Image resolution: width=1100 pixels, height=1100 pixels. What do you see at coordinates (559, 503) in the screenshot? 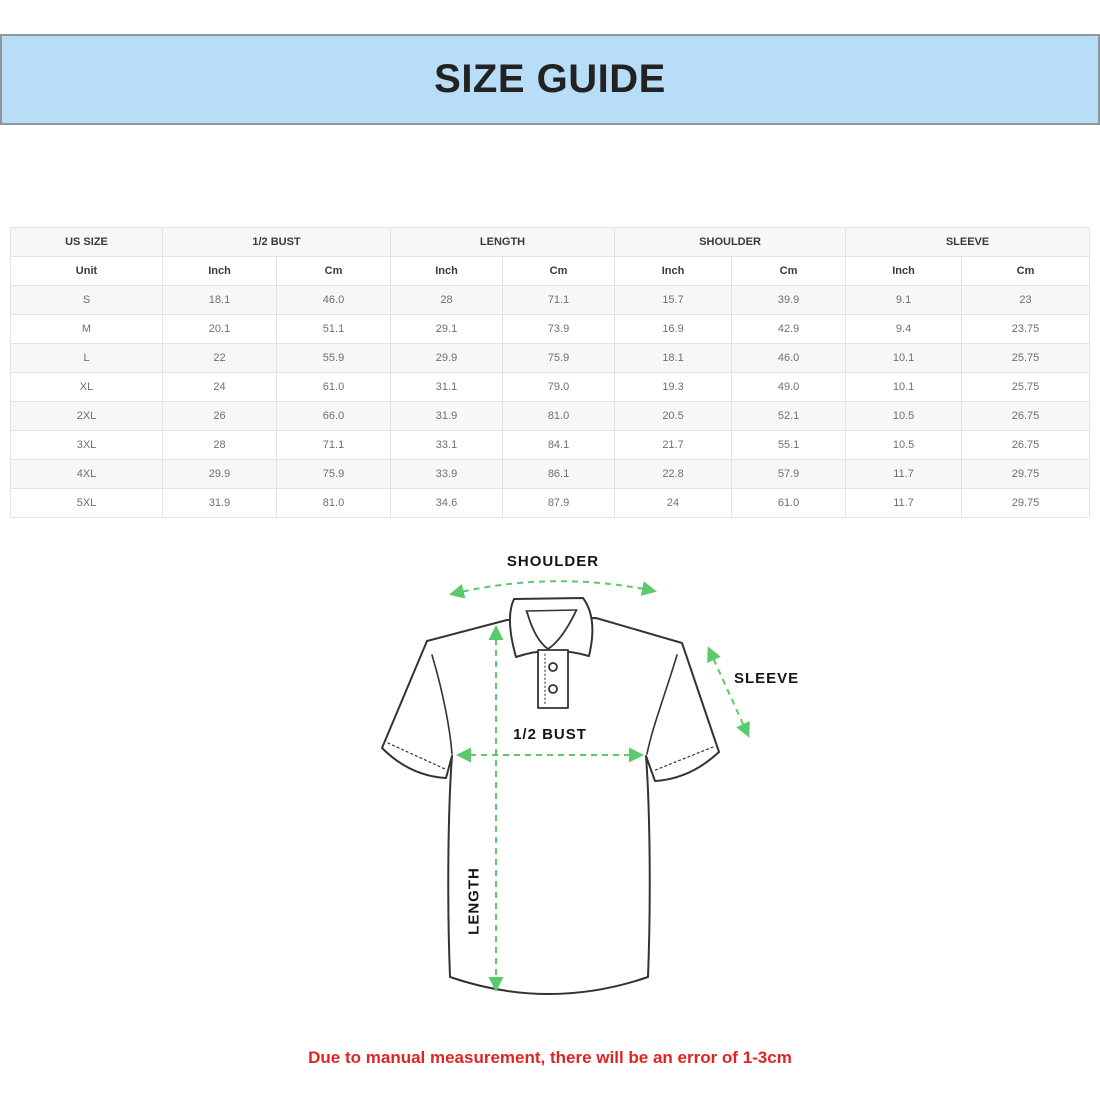
I see `measurement-cell: 87.9` at bounding box center [559, 503].